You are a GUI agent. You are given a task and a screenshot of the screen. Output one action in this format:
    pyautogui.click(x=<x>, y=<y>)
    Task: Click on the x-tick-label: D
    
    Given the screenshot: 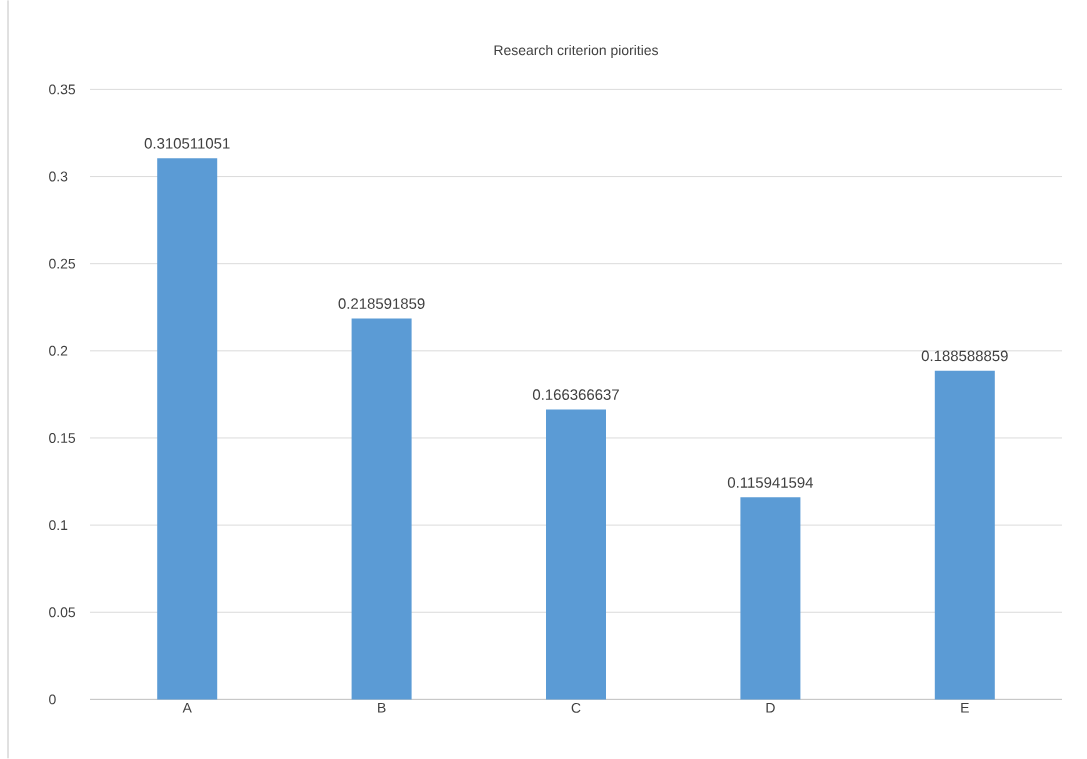 What is the action you would take?
    pyautogui.click(x=770, y=708)
    